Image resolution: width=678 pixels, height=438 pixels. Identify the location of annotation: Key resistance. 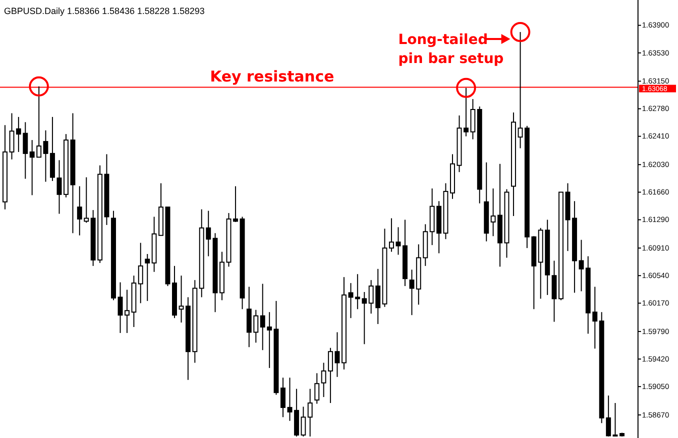
(272, 76).